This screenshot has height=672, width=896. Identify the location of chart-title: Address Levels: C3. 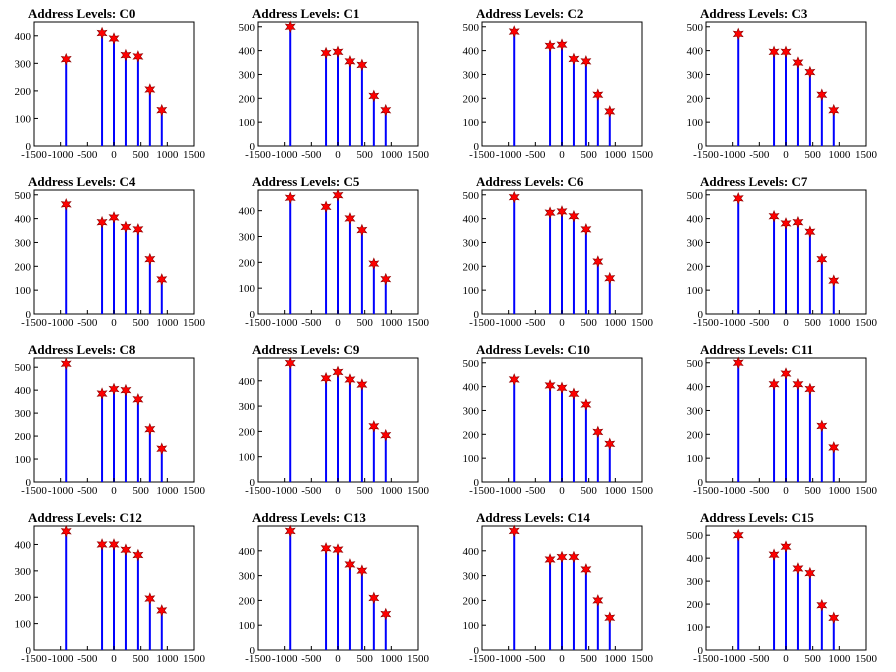
(754, 13).